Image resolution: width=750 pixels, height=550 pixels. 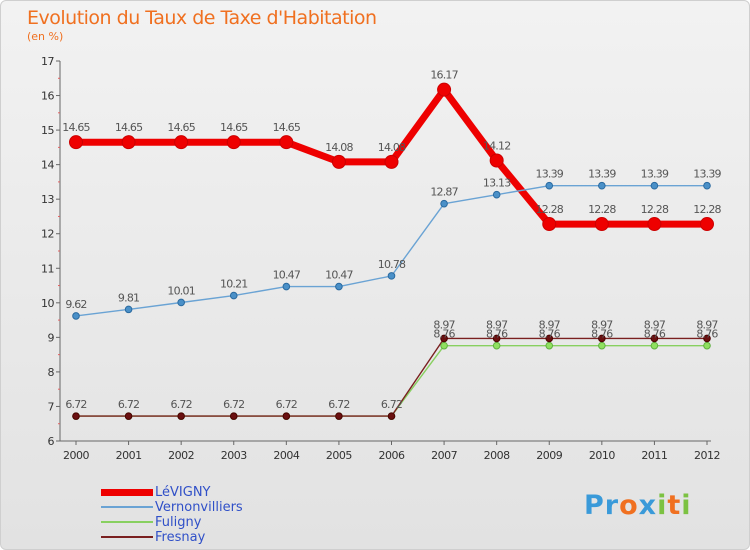 I want to click on legend-label: Fuligny, so click(x=178, y=522).